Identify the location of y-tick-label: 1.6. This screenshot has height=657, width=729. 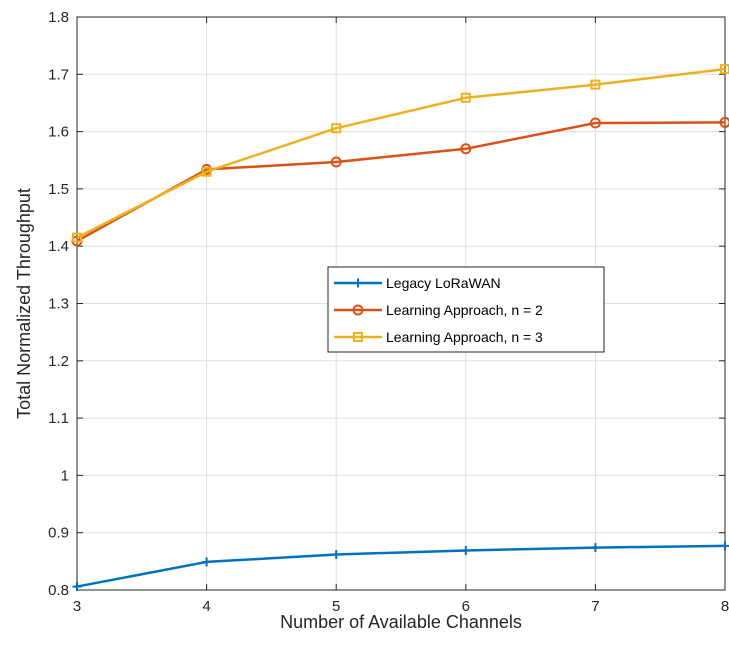
(58, 132).